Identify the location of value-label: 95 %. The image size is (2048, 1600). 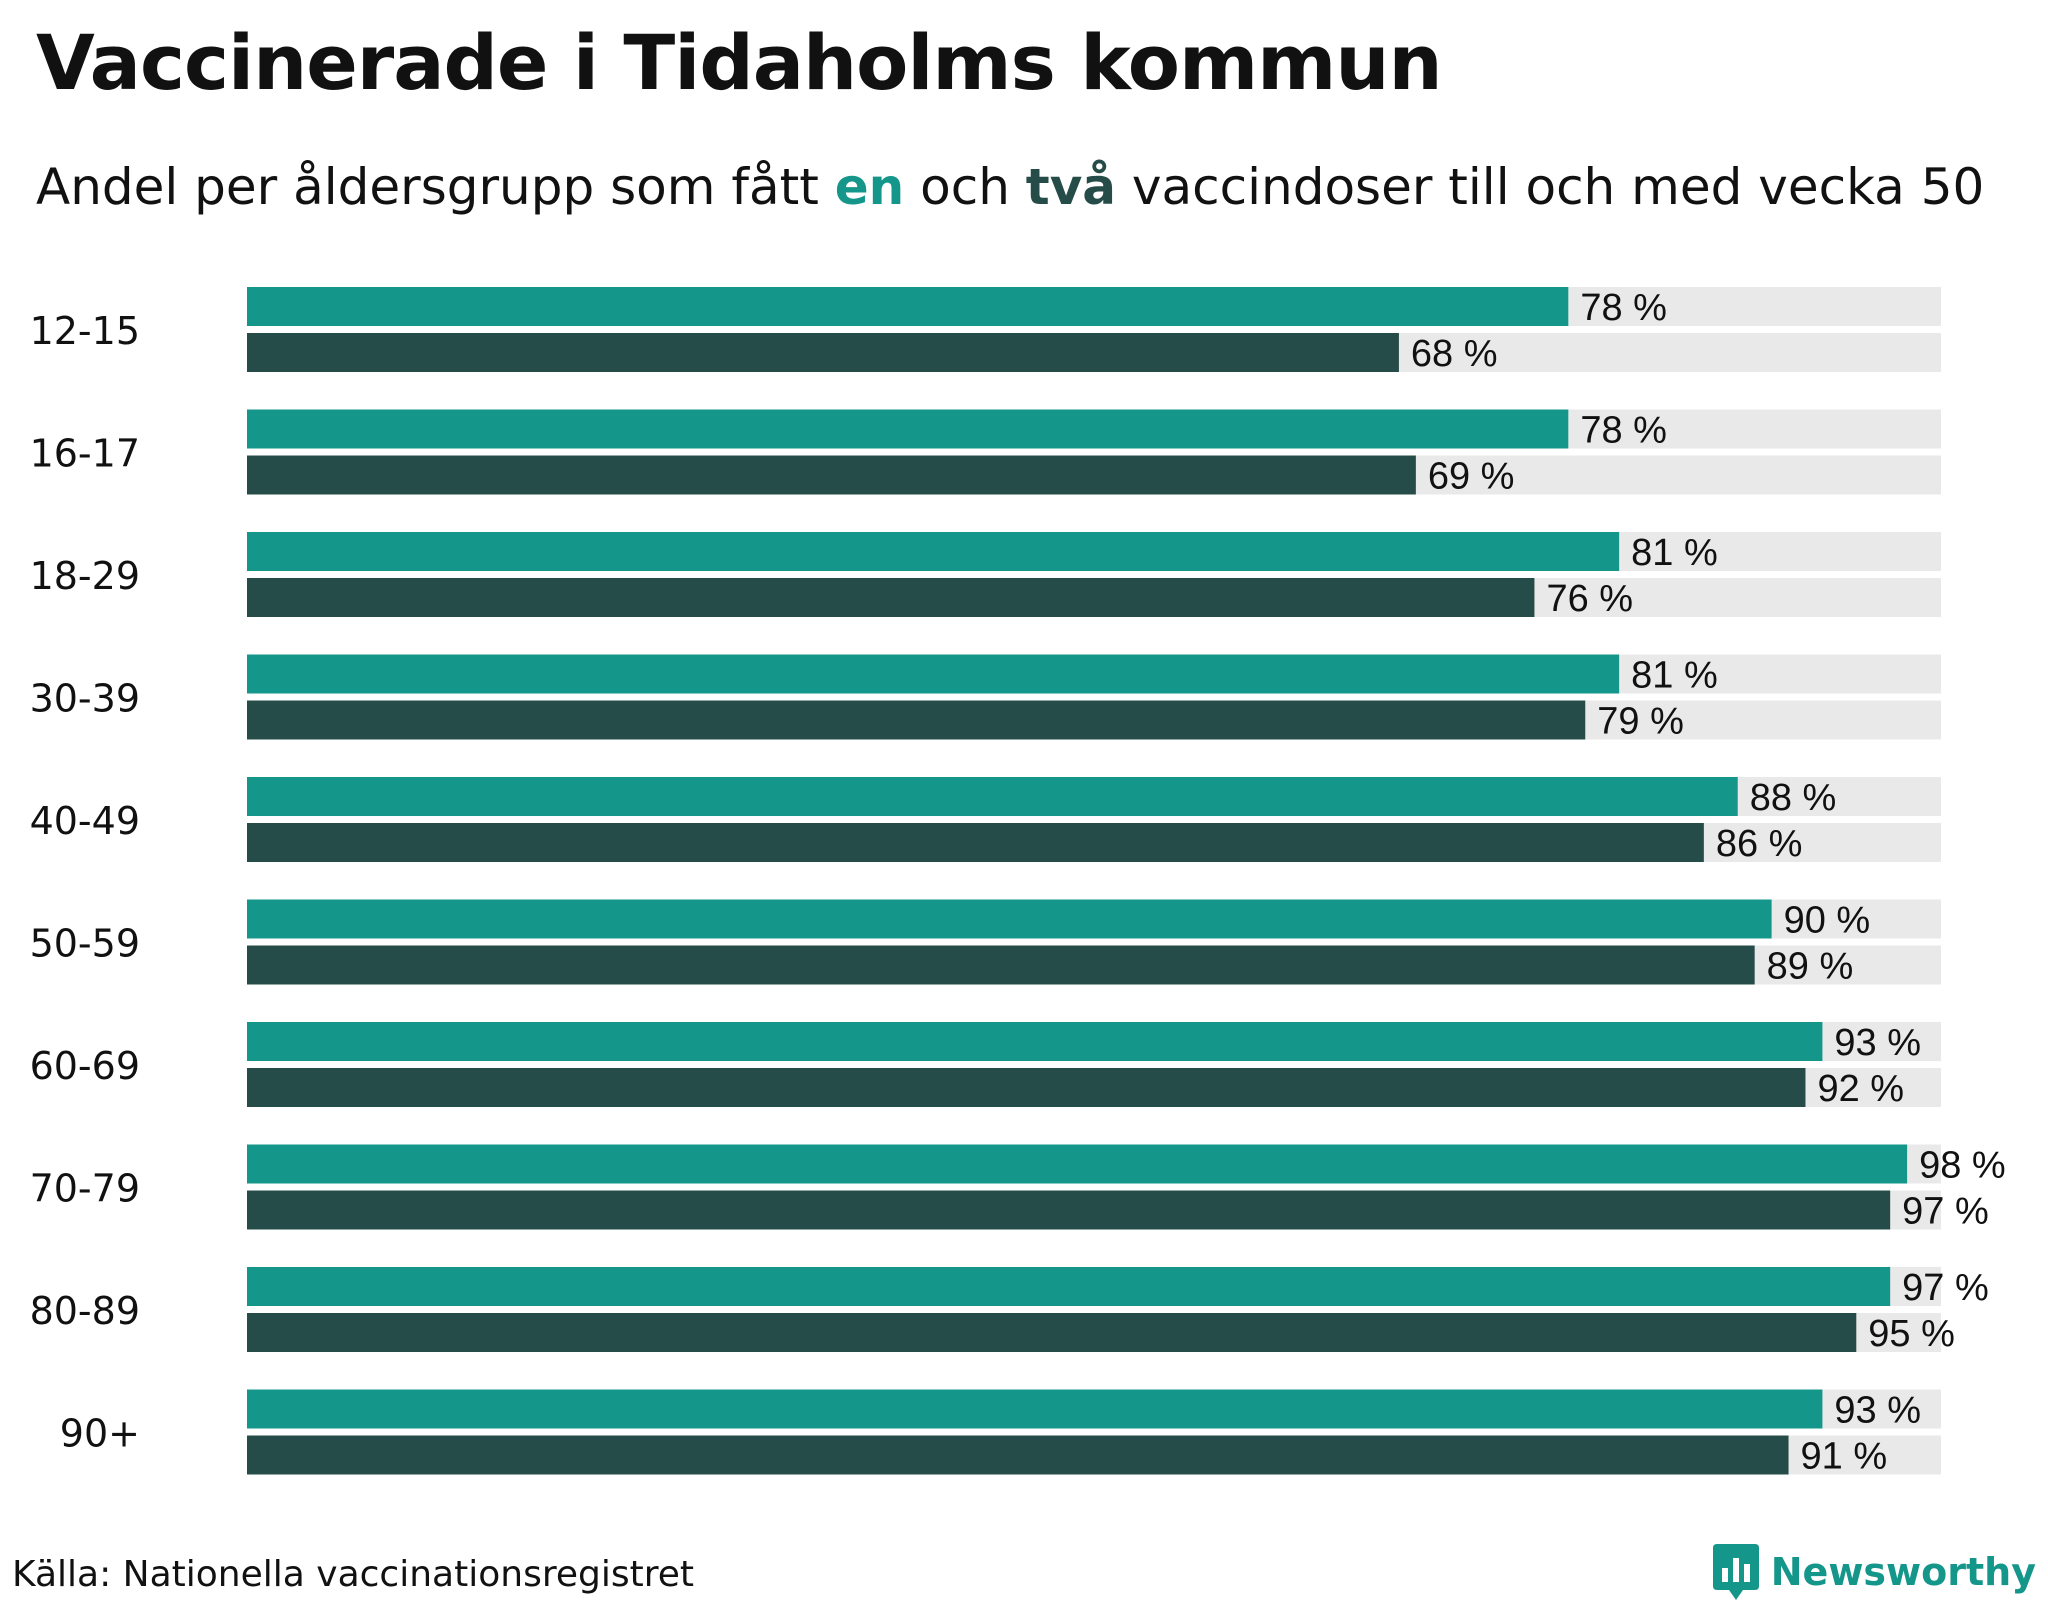
(1911, 1334).